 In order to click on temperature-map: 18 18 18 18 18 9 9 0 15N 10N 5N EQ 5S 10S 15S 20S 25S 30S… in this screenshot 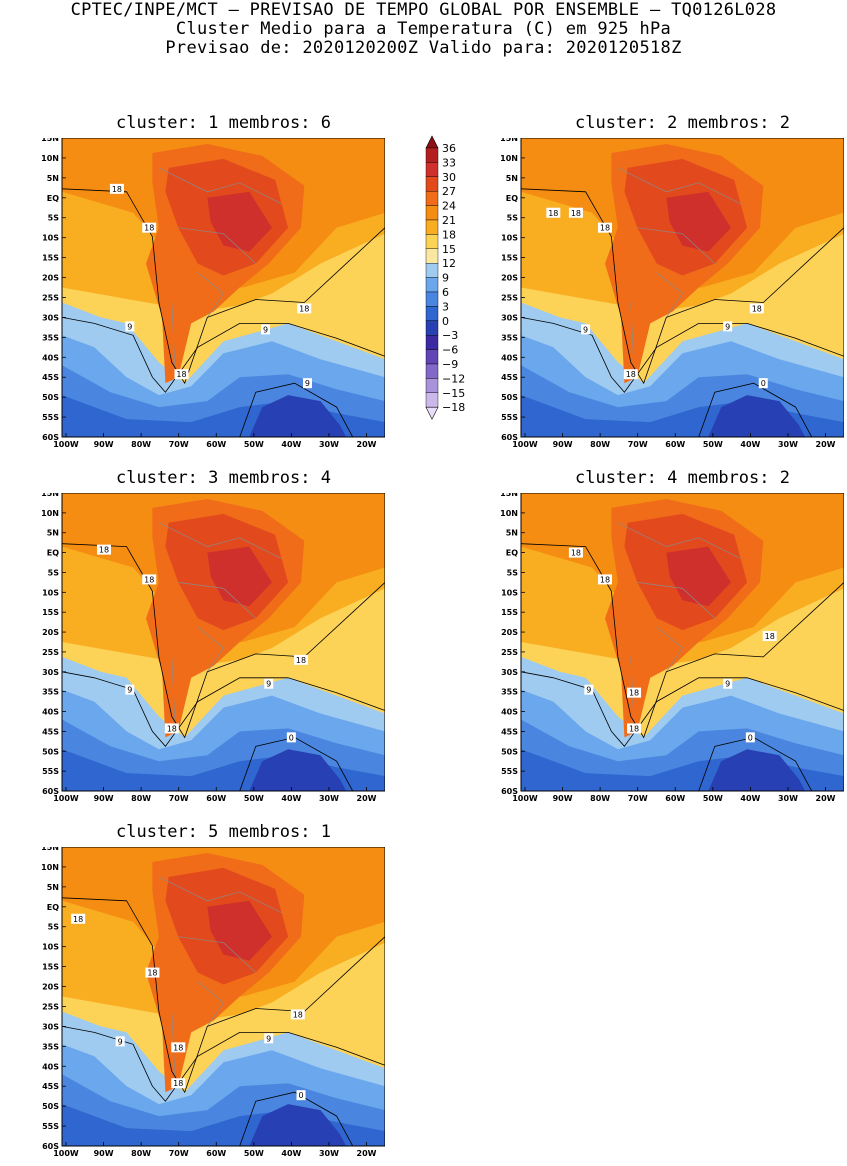, I will do `click(213, 1002)`.